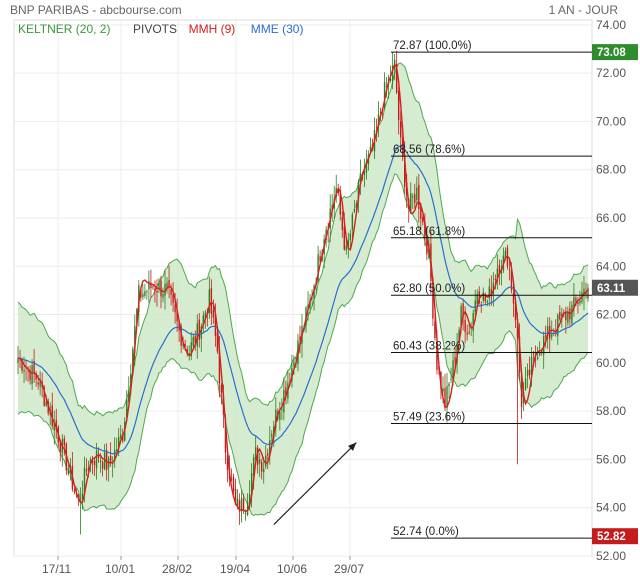  Describe the element at coordinates (611, 411) in the screenshot. I see `y-tick-label: 58.00` at that location.